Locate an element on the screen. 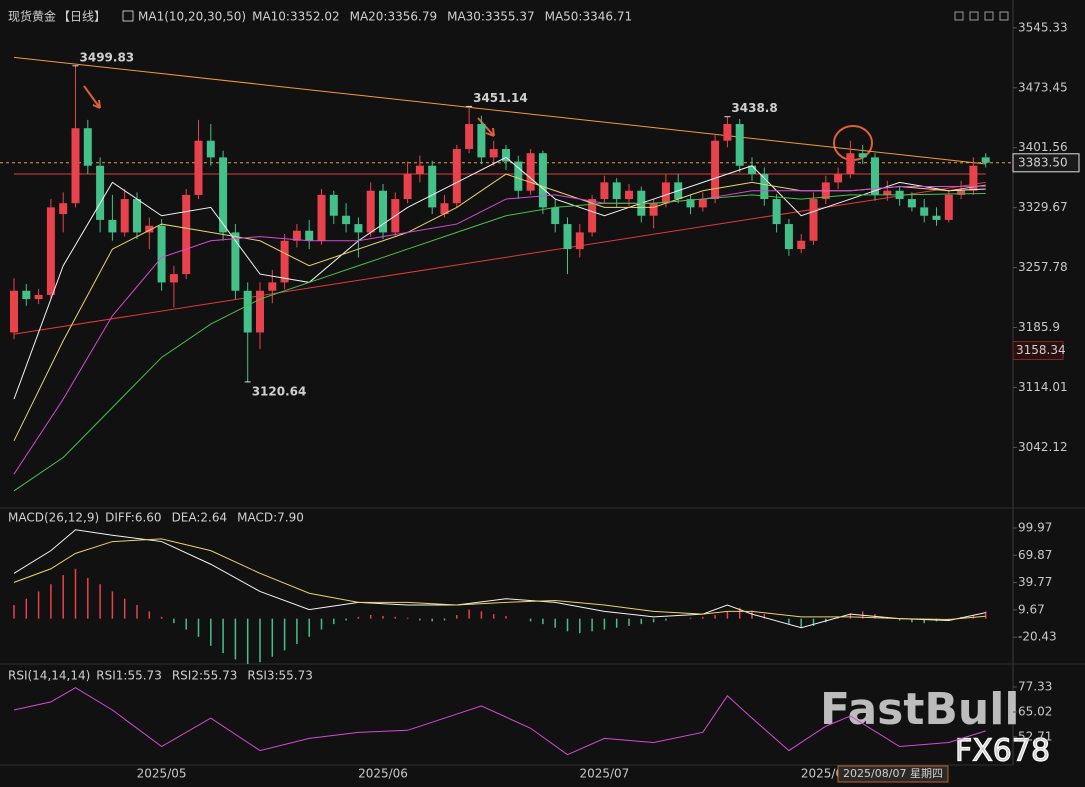 The image size is (1085, 787). panel-title: RSI(14,14,14) is located at coordinates (49, 676).